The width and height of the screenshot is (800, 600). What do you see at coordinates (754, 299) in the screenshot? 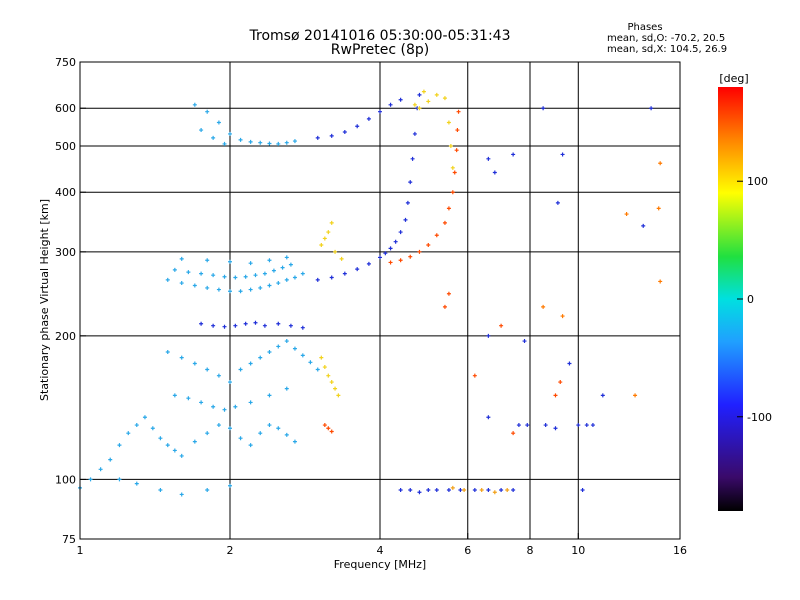
I see `colorbar-ticks: 100 0 -100` at bounding box center [754, 299].